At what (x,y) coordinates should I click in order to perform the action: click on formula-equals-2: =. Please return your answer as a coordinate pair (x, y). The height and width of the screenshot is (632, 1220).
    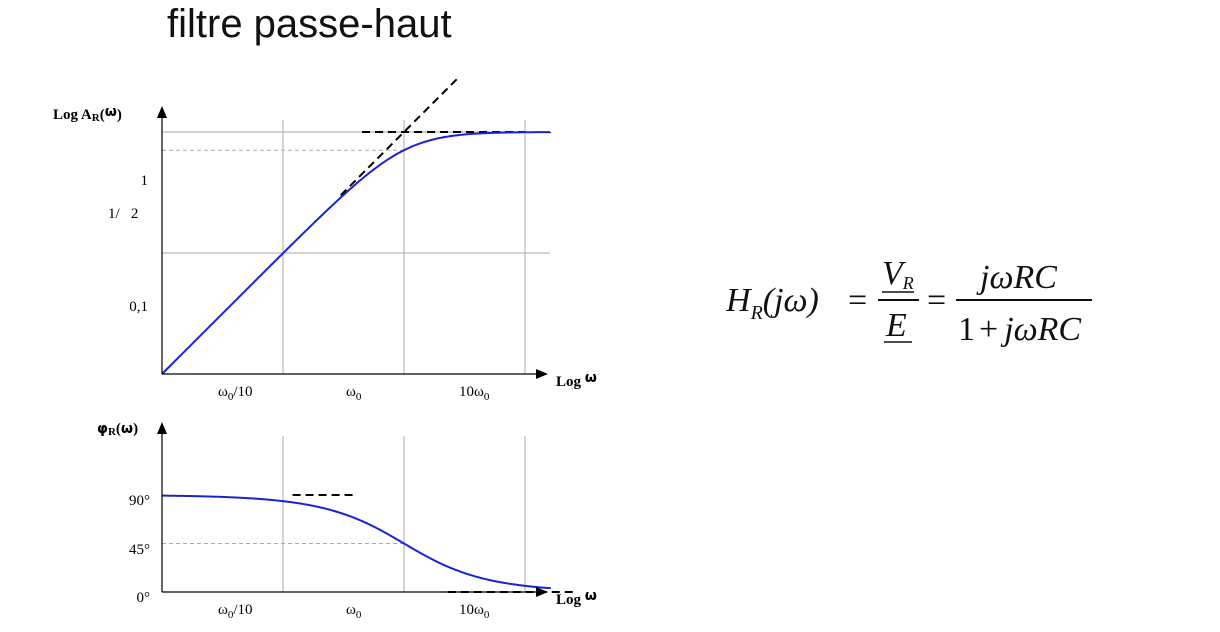
    Looking at the image, I should click on (936, 300).